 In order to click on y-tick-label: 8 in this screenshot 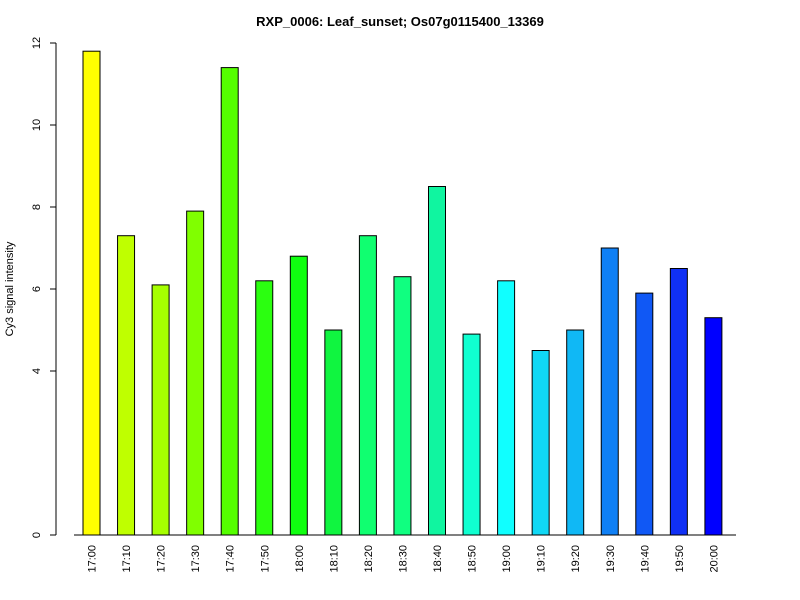, I will do `click(37, 207)`.